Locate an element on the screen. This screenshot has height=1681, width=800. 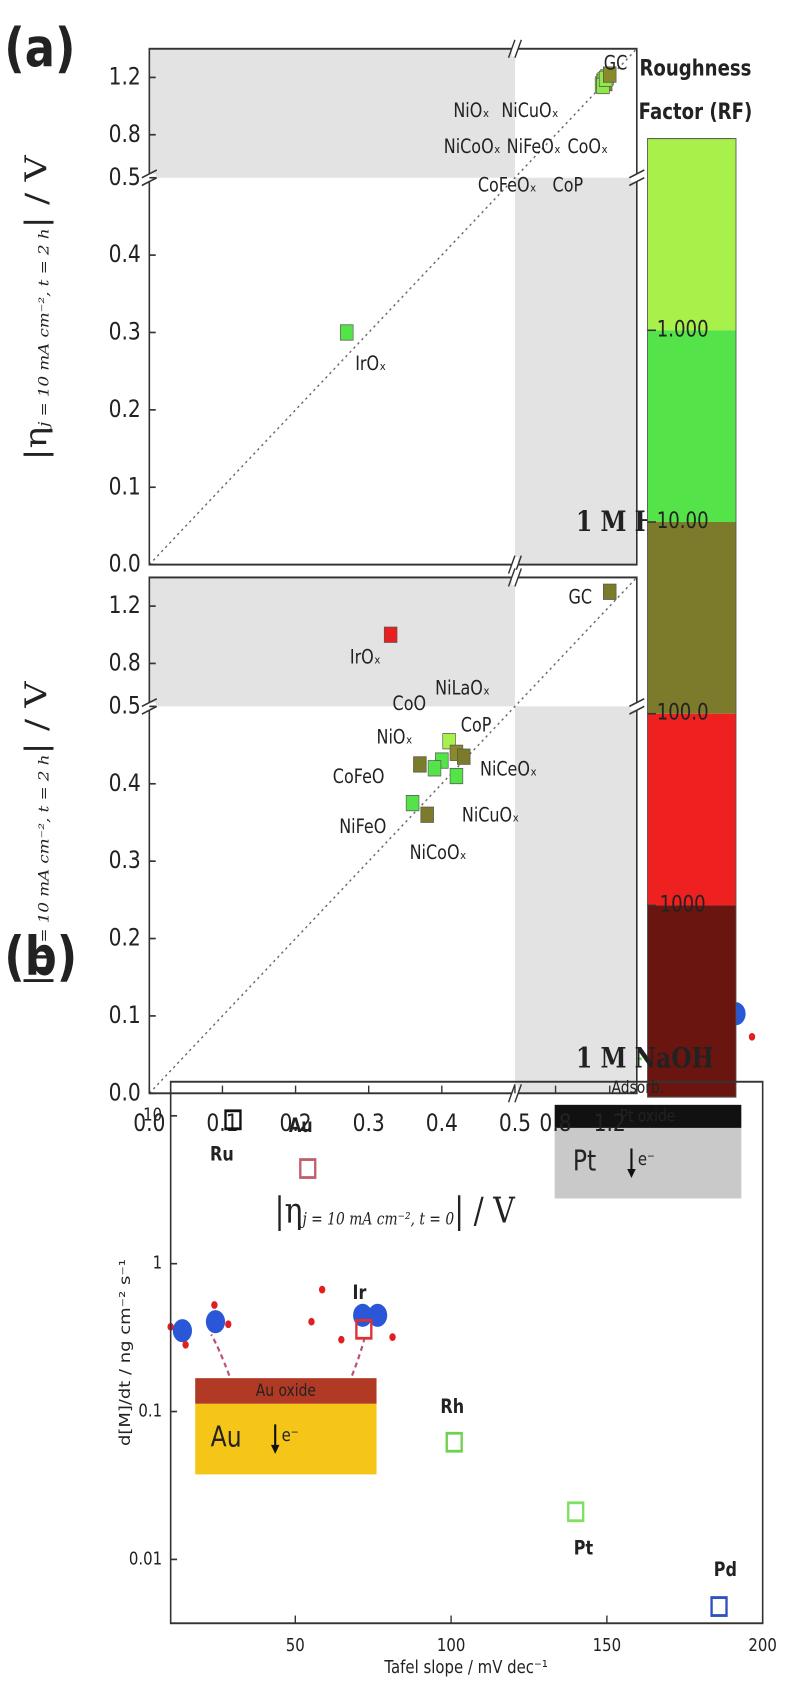
point-label: NiFeO is located at coordinates (362, 828).